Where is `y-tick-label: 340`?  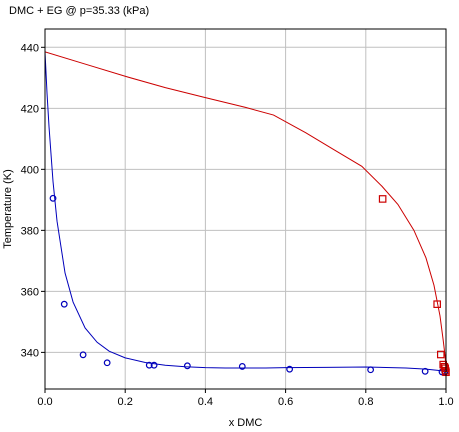 y-tick-label: 340 is located at coordinates (30, 353).